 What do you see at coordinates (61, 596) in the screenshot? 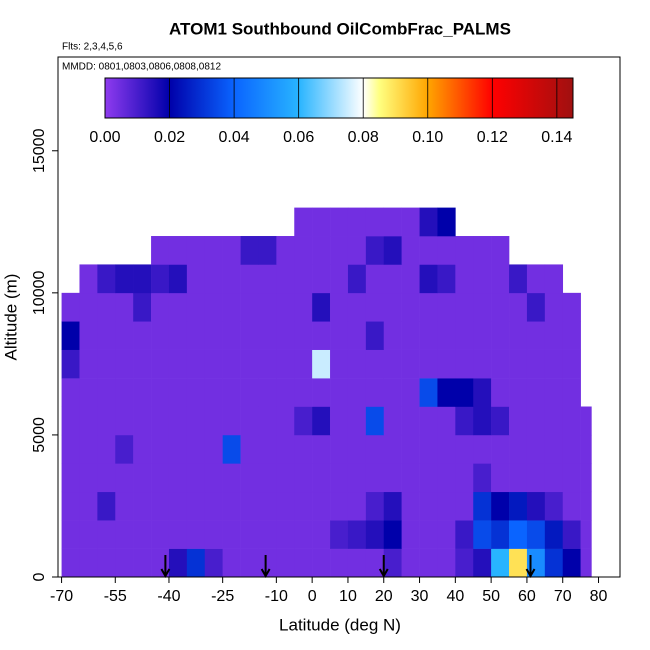
I see `x-tick-label: -70` at bounding box center [61, 596].